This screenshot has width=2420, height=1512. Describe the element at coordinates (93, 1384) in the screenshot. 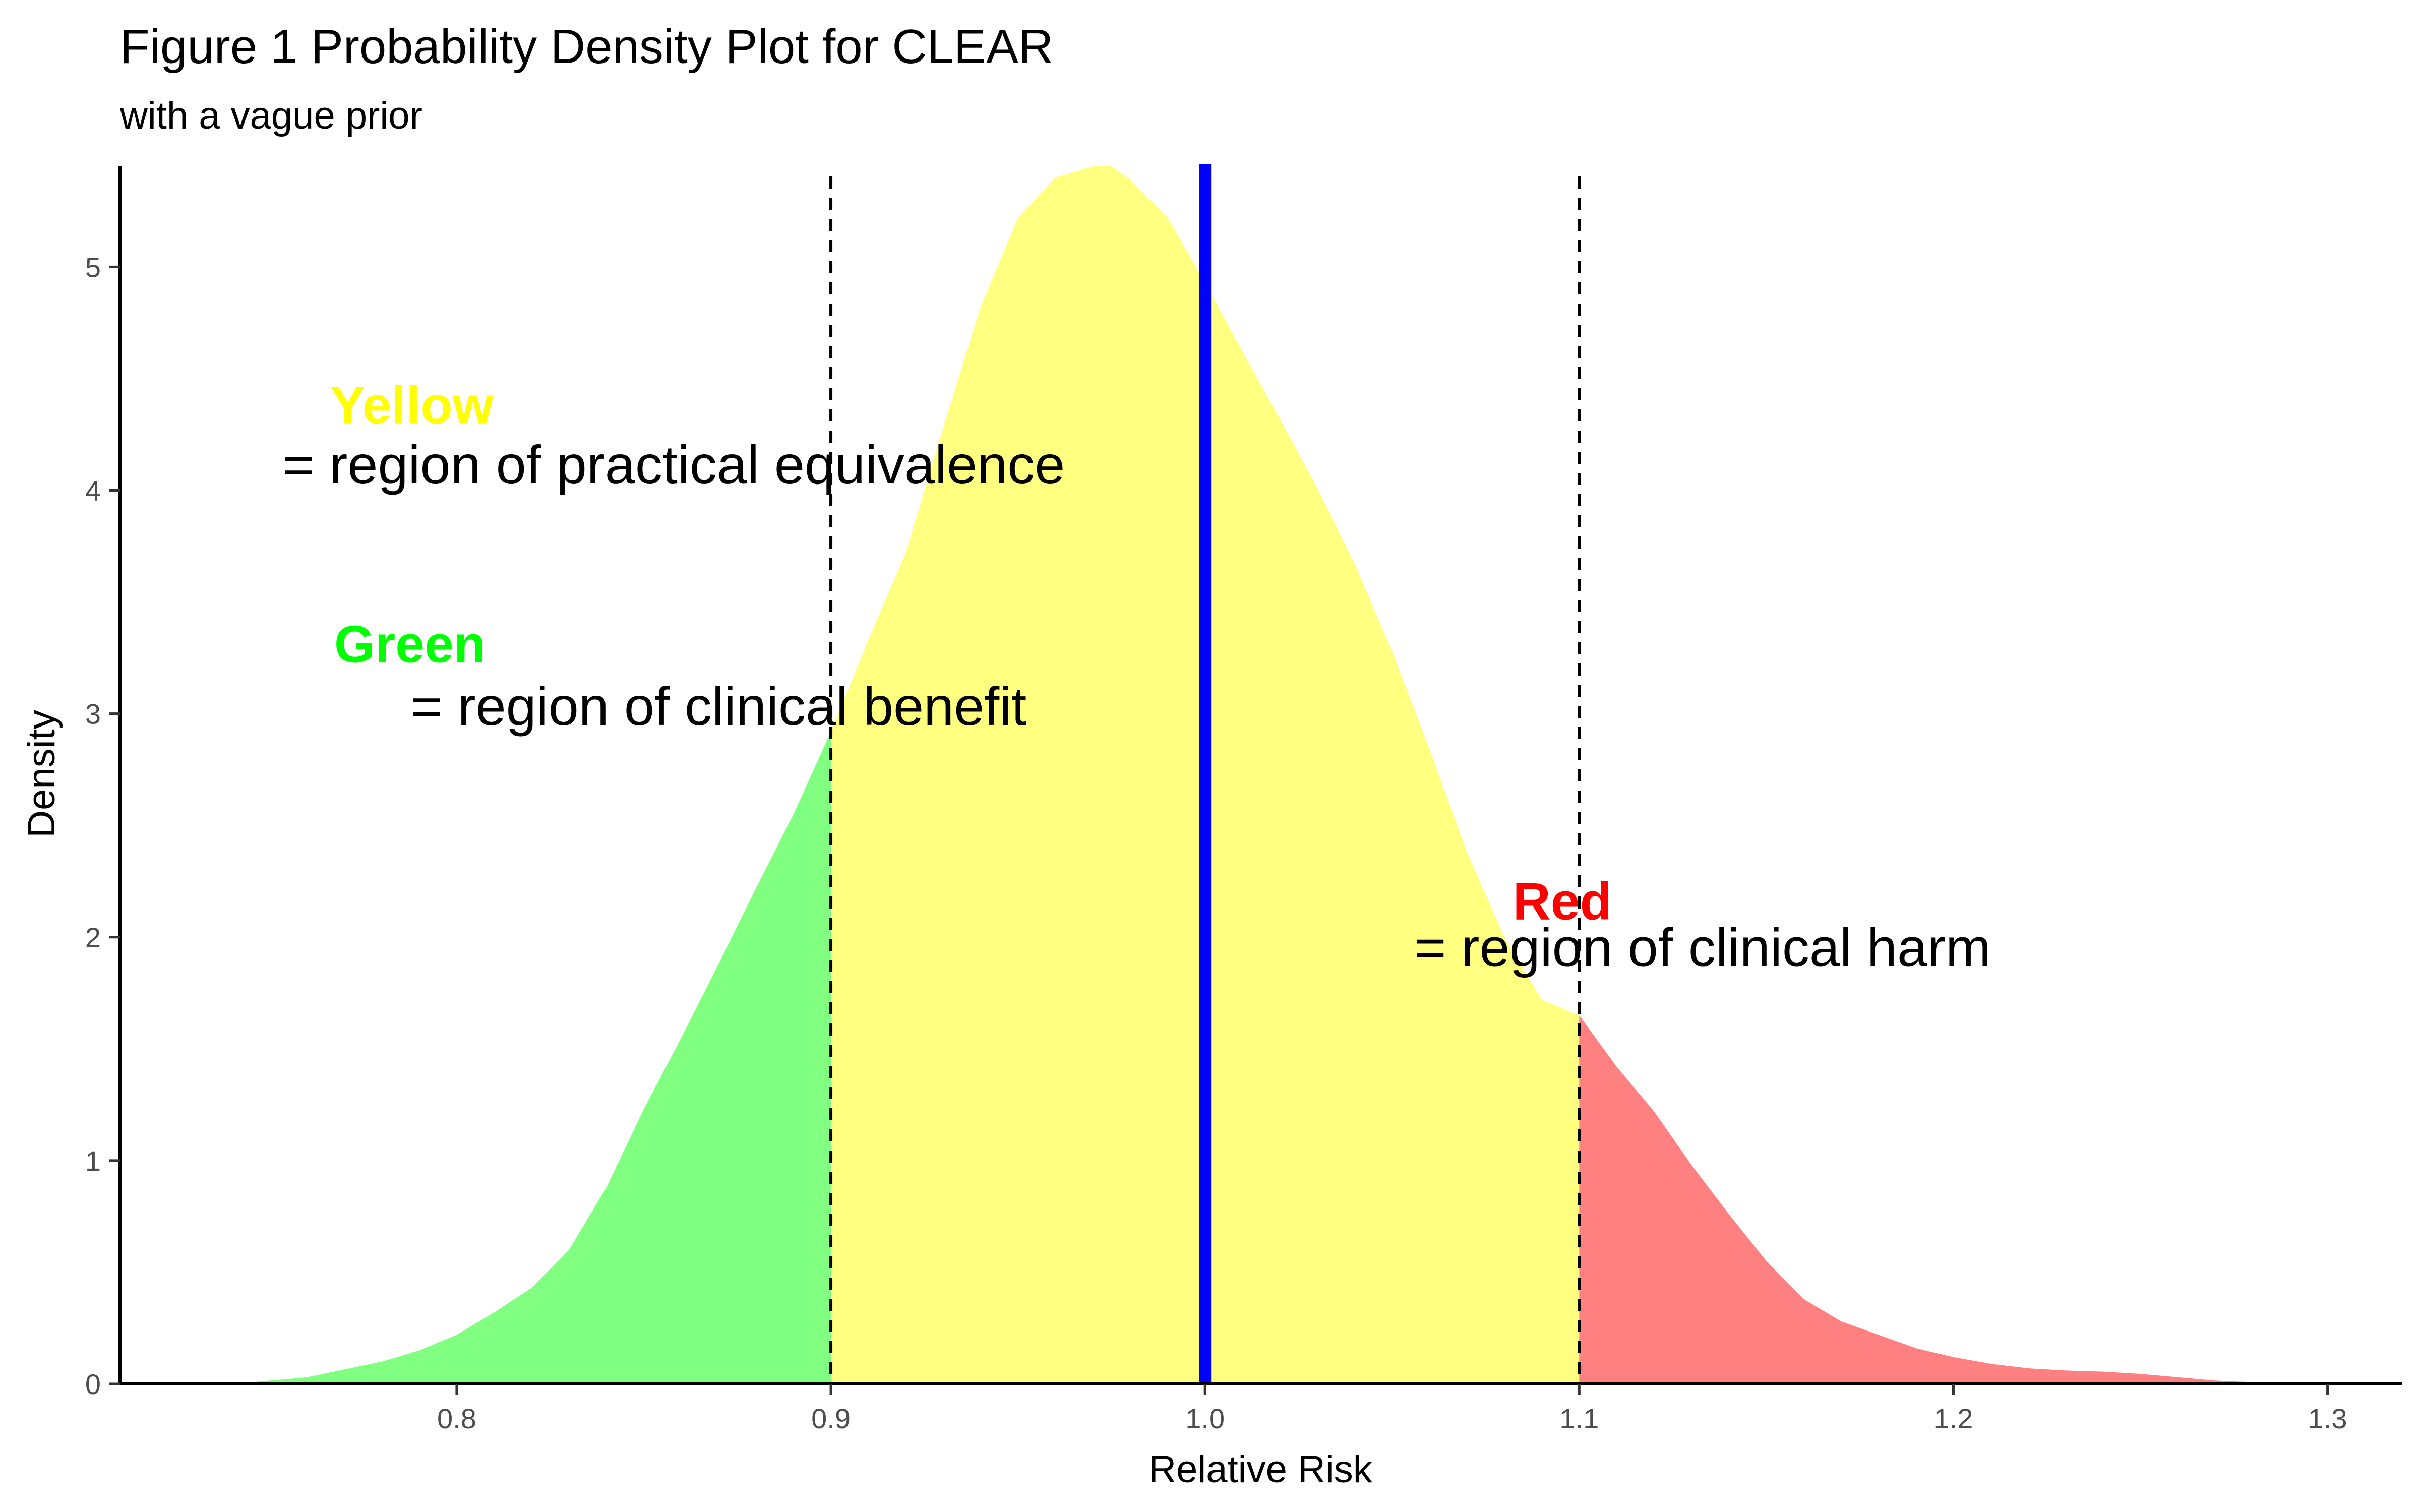

I see `y-tick-label: 0` at that location.